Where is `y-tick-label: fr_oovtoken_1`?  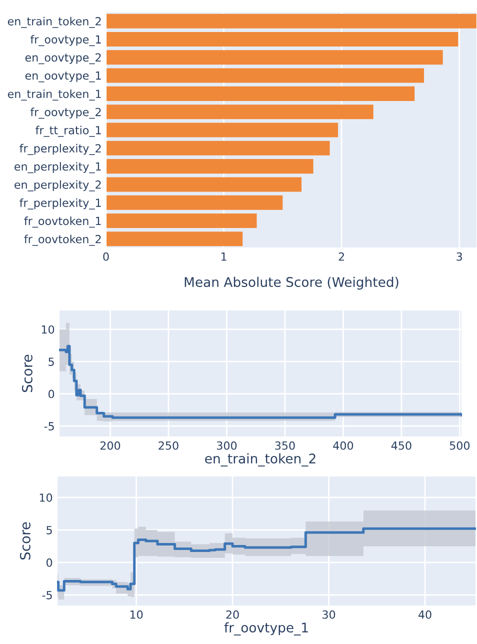 y-tick-label: fr_oovtoken_1 is located at coordinates (62, 222).